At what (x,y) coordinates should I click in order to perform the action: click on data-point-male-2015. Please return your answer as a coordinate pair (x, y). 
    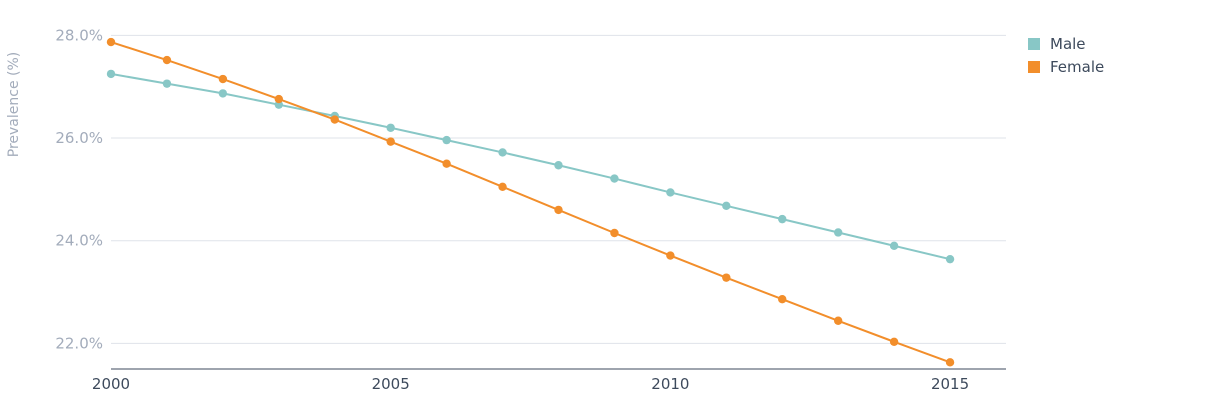
    Looking at the image, I should click on (950, 259).